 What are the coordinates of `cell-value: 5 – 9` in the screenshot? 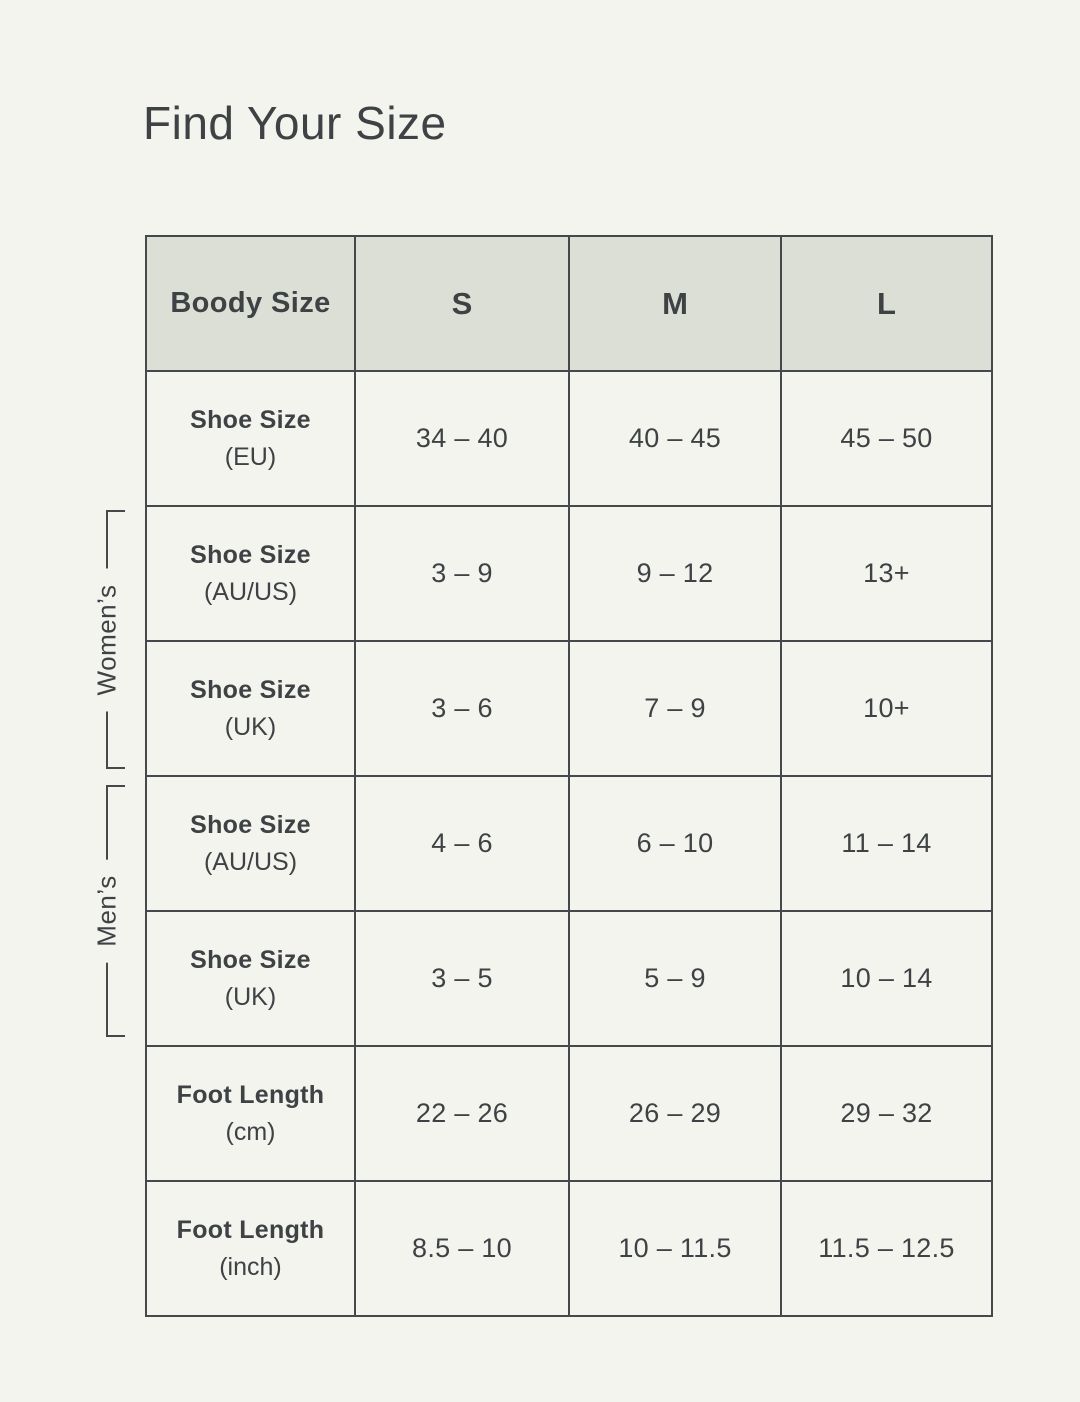 It's located at (675, 978).